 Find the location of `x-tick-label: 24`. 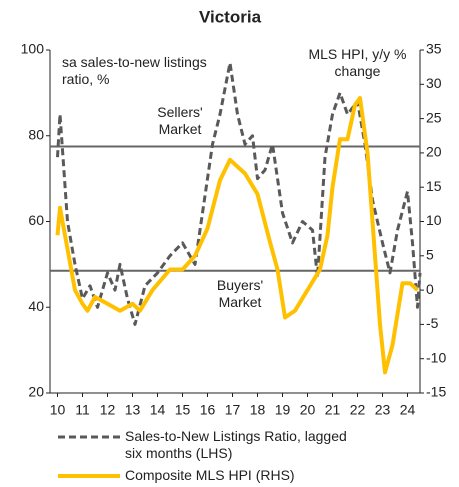

x-tick-label: 24 is located at coordinates (408, 410).